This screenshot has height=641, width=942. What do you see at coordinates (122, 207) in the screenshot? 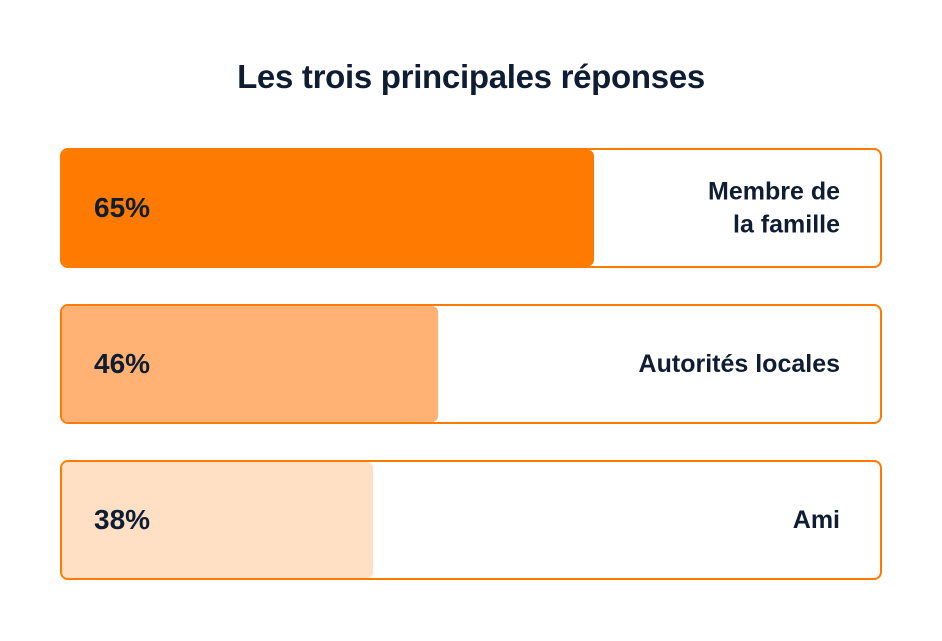
I see `bar-value-label: 65%` at bounding box center [122, 207].